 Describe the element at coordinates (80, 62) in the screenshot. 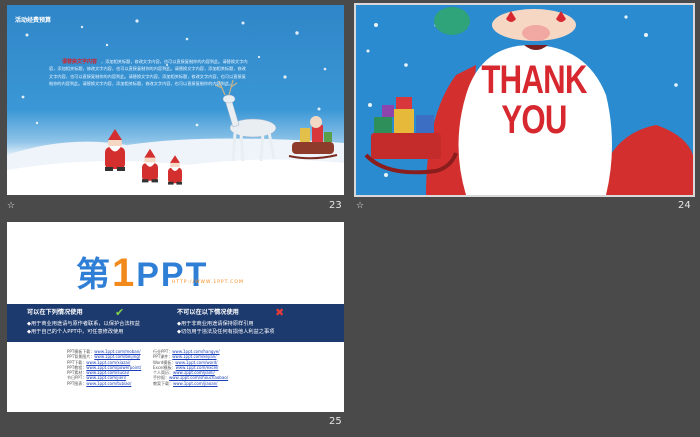

I see `body-heading: 请替换文字内容` at that location.